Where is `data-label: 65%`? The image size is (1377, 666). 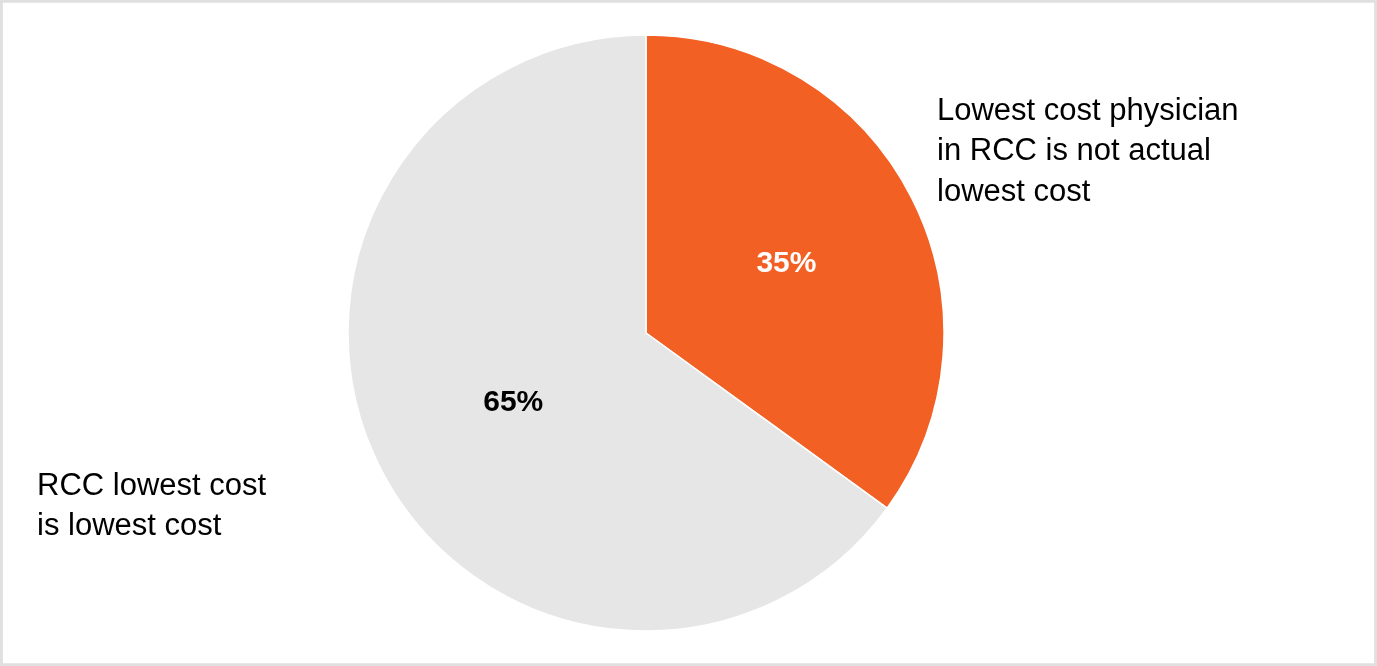
data-label: 65% is located at coordinates (513, 401).